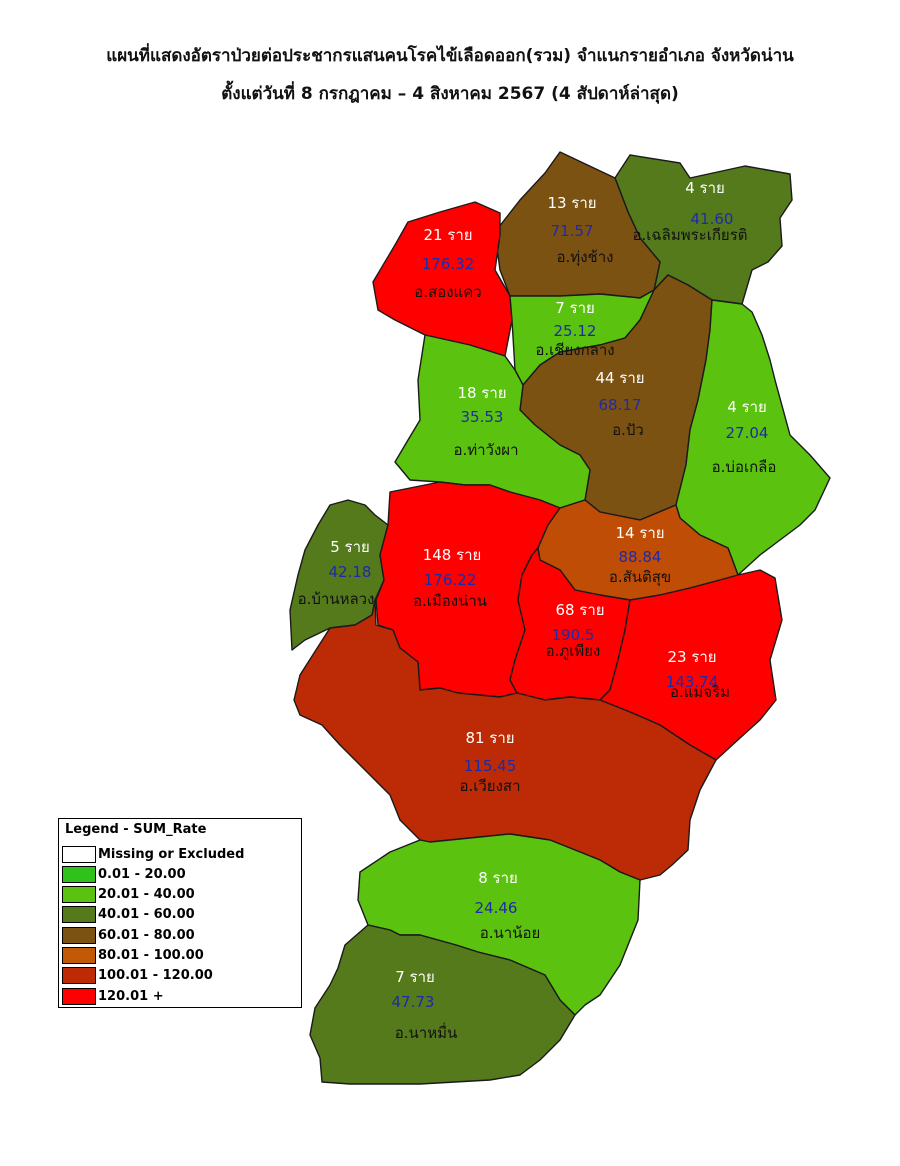 The width and height of the screenshot is (900, 1166). I want to click on district-cases-banluang: 5 ราย, so click(350, 547).